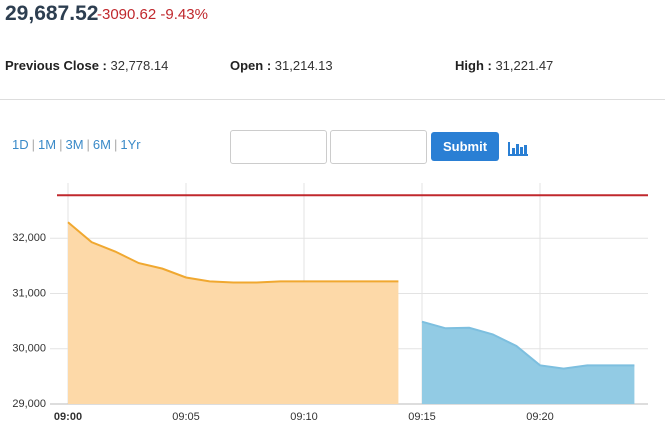 This screenshot has width=665, height=443. I want to click on stat-label: High :, so click(473, 65).